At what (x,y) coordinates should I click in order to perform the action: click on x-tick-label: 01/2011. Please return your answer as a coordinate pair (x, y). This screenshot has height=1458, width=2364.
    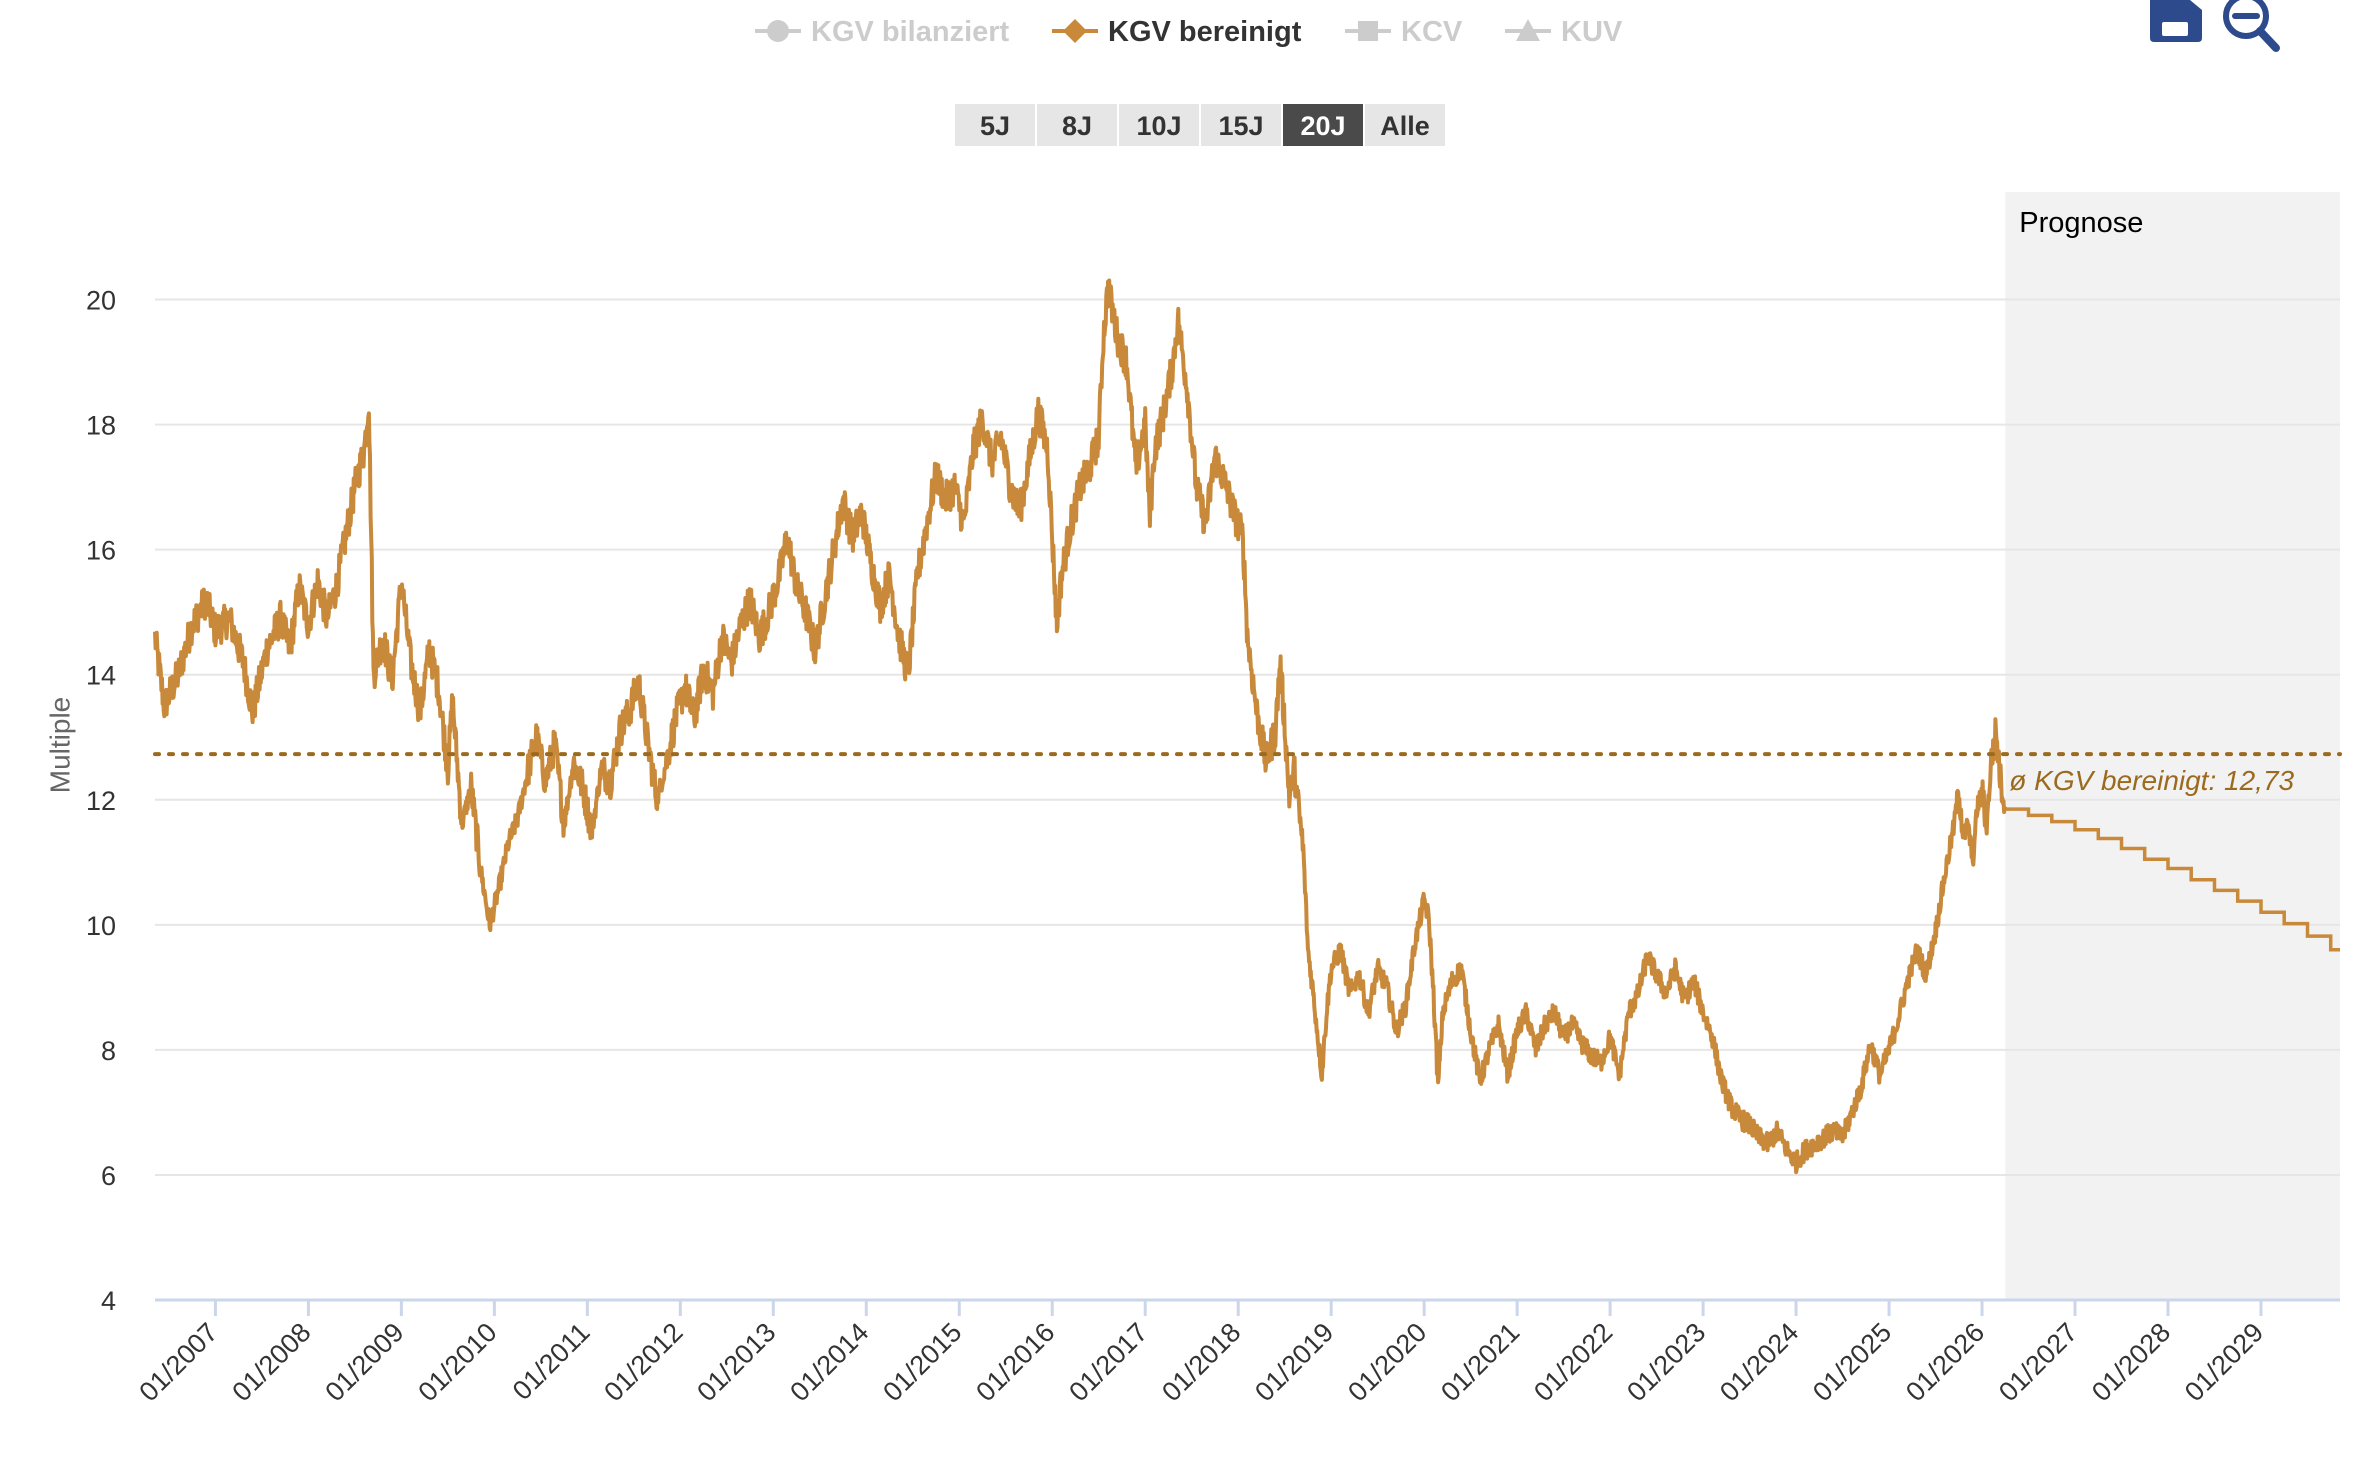
    Looking at the image, I should click on (551, 1361).